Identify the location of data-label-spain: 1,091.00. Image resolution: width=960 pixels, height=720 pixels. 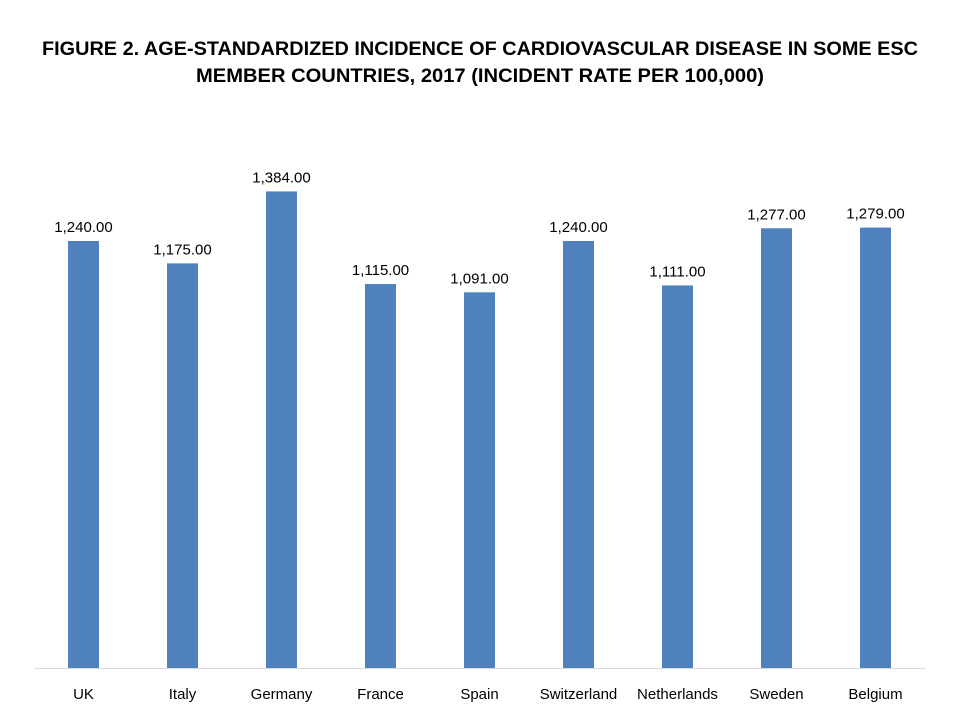
(479, 278).